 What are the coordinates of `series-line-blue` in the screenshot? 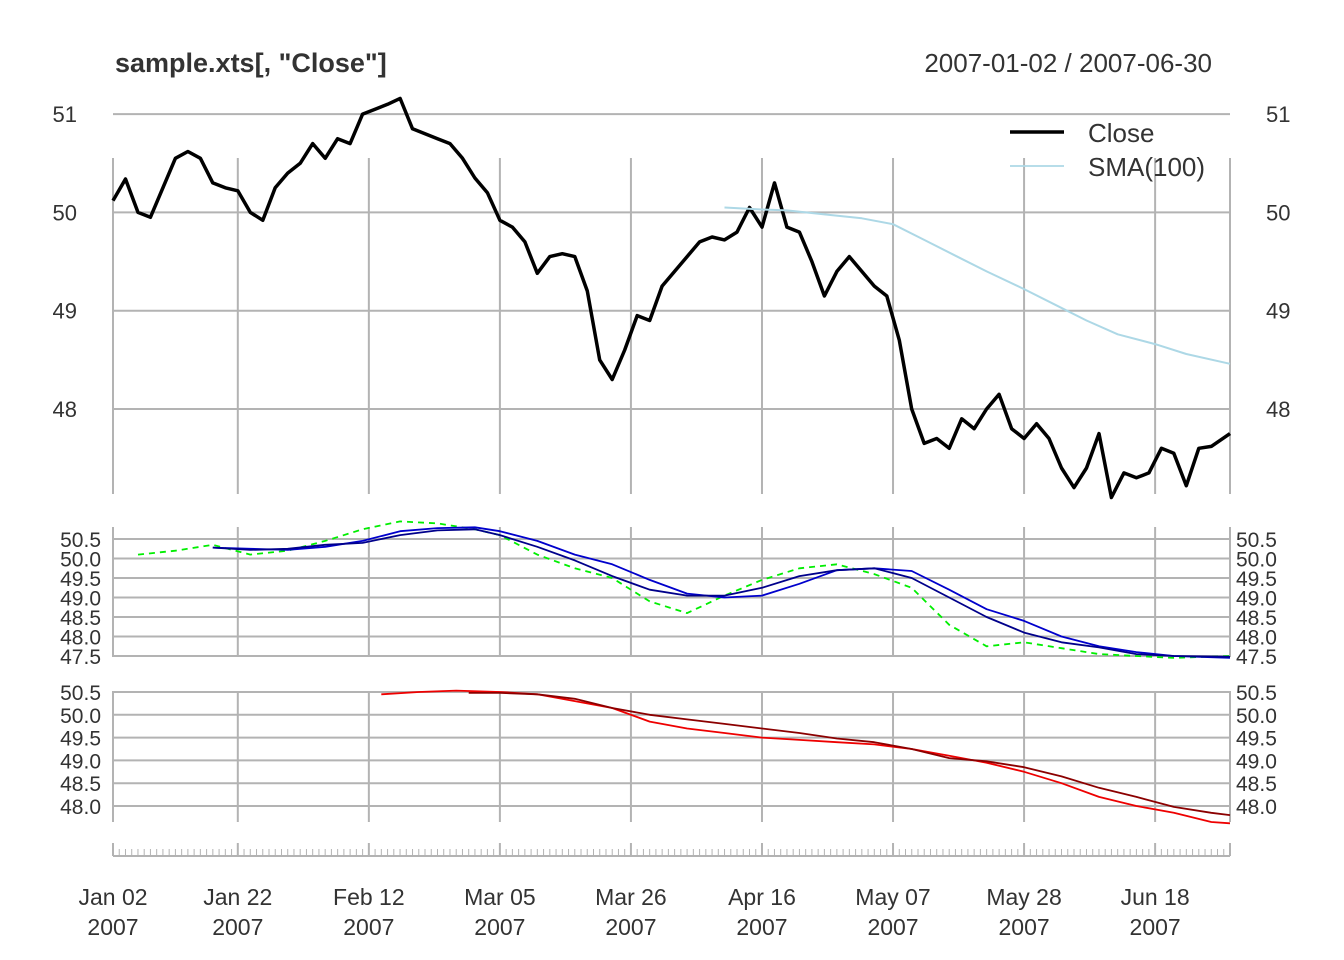 It's located at (721, 592).